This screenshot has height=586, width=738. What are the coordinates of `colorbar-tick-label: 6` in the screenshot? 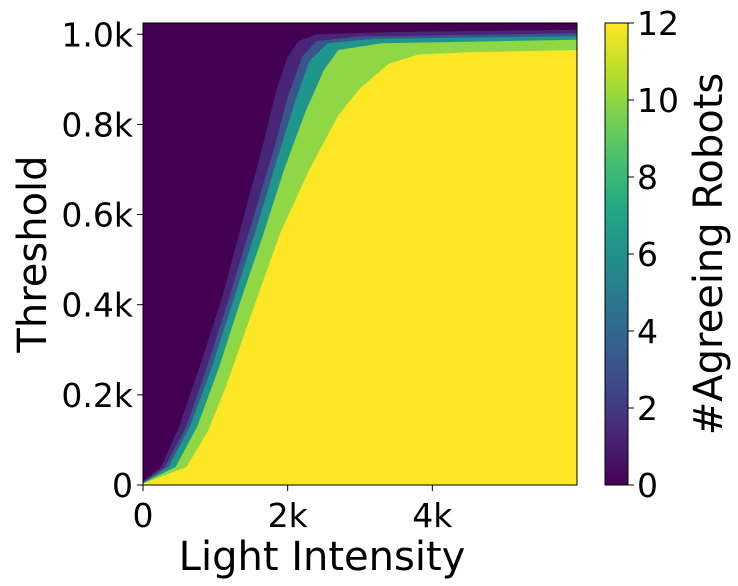 It's located at (647, 254).